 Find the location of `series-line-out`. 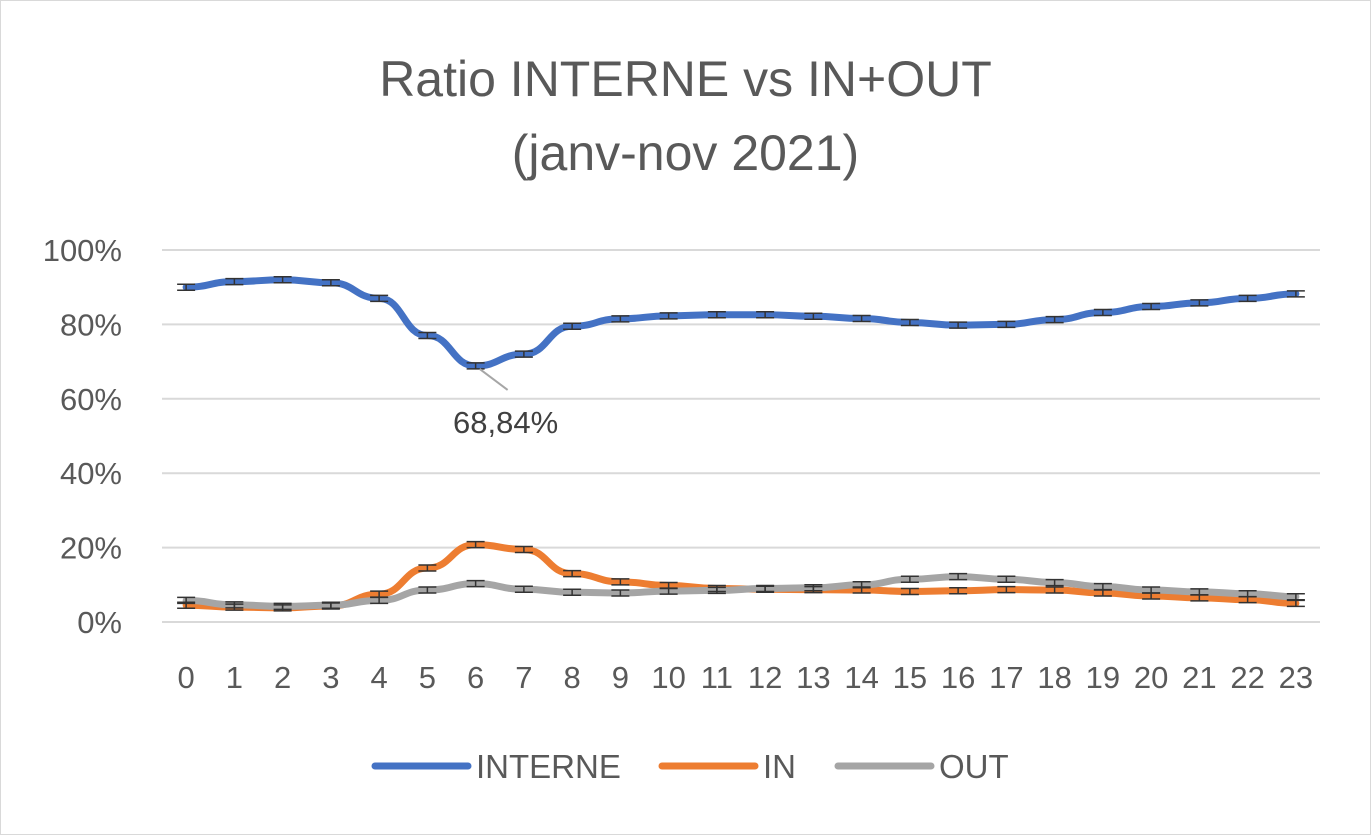

series-line-out is located at coordinates (741, 591).